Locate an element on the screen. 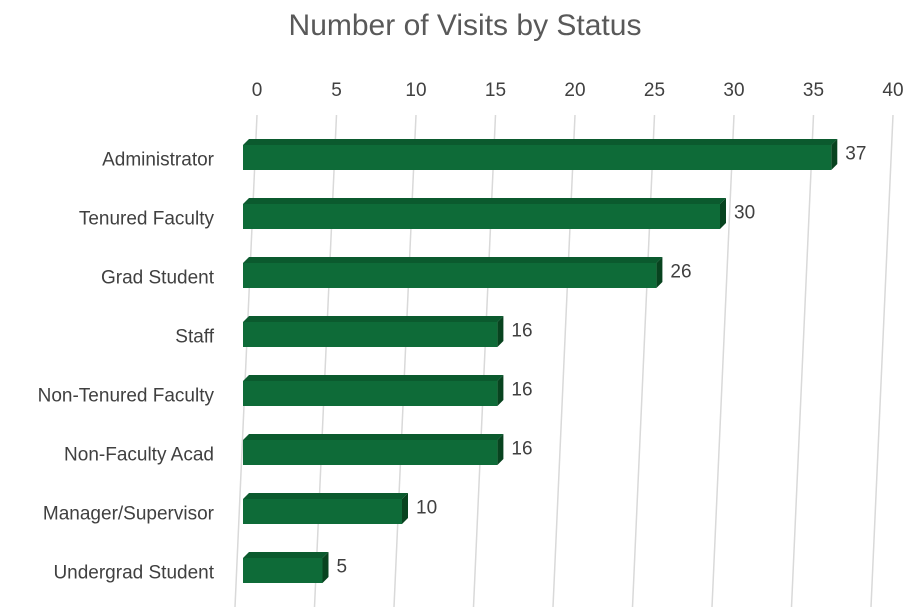 The image size is (904, 607). x-tick-label: 0 is located at coordinates (257, 90).